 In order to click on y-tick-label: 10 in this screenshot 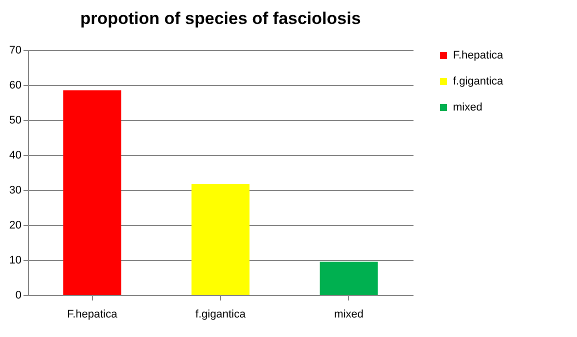, I will do `click(15, 260)`.